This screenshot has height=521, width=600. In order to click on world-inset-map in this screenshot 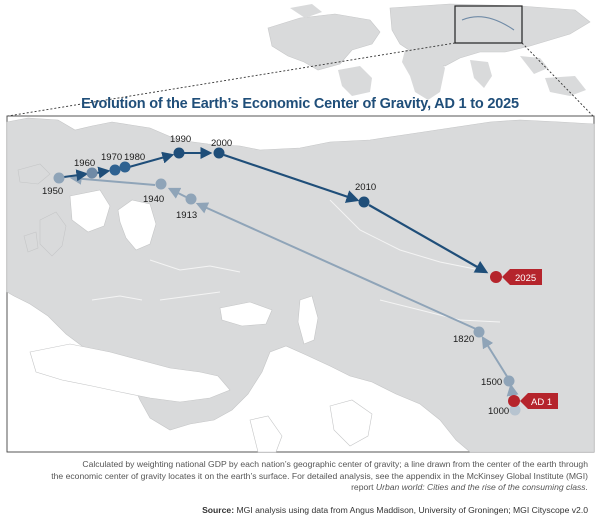, I will do `click(429, 51)`.